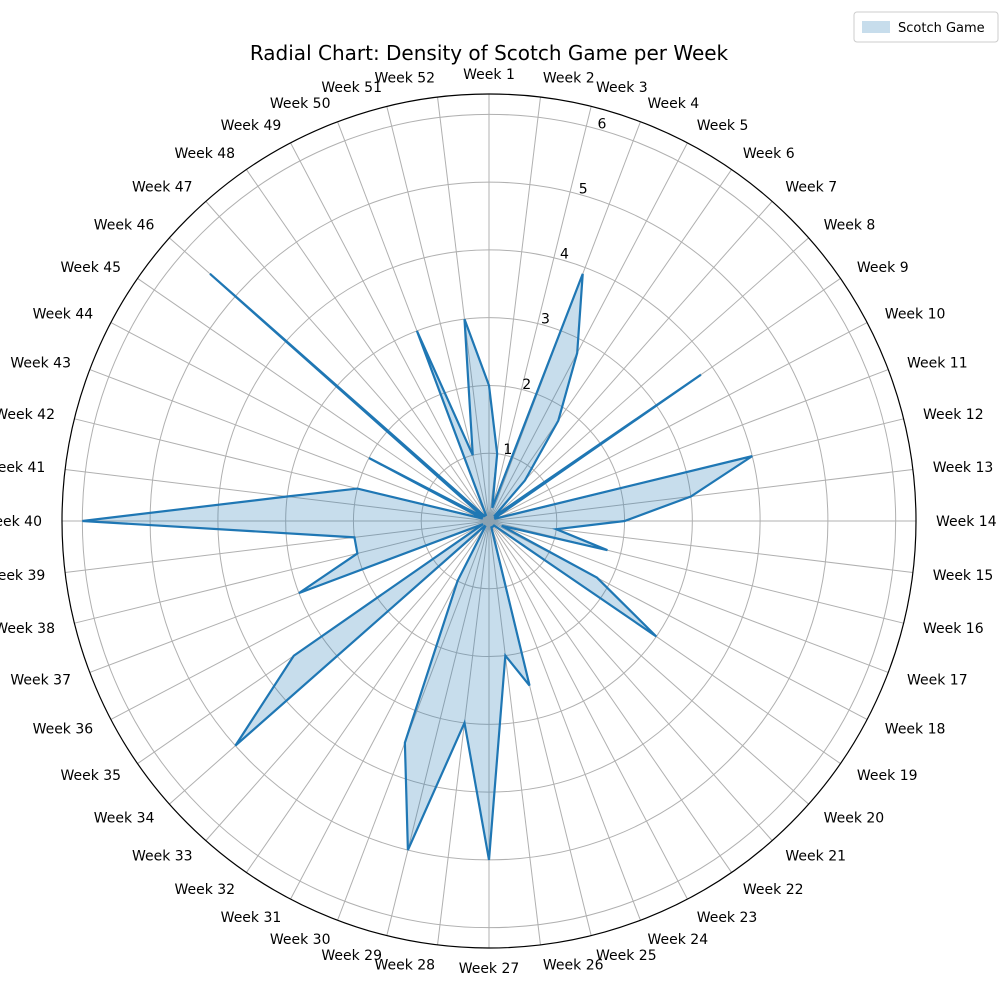 The height and width of the screenshot is (1000, 1000). I want to click on week-label-51: Week 51, so click(351, 88).